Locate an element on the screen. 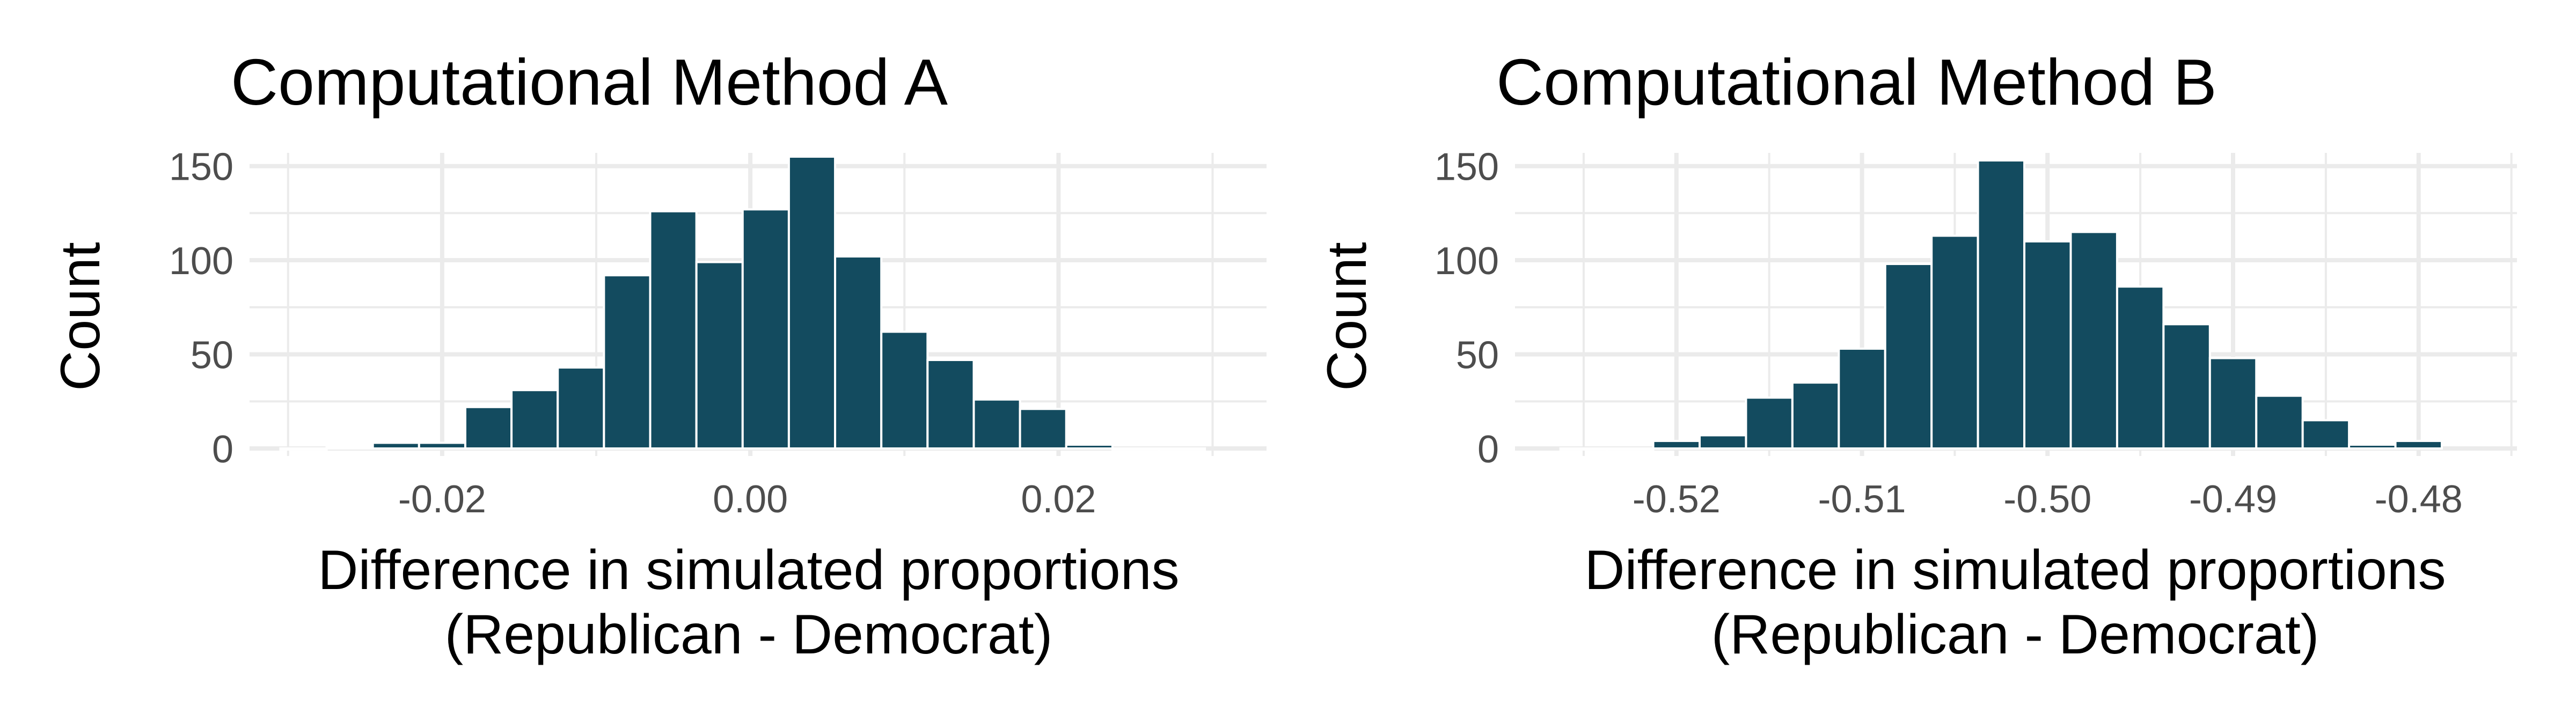 The height and width of the screenshot is (721, 2576). x-tick-label: -0.48 is located at coordinates (2419, 500).